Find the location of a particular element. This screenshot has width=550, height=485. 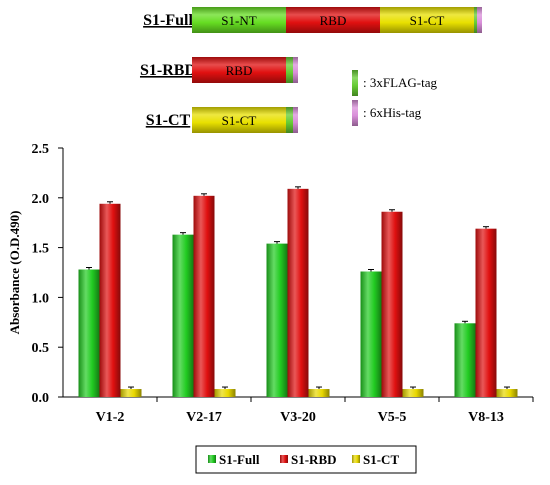

legend-label: S1-Full is located at coordinates (239, 459).